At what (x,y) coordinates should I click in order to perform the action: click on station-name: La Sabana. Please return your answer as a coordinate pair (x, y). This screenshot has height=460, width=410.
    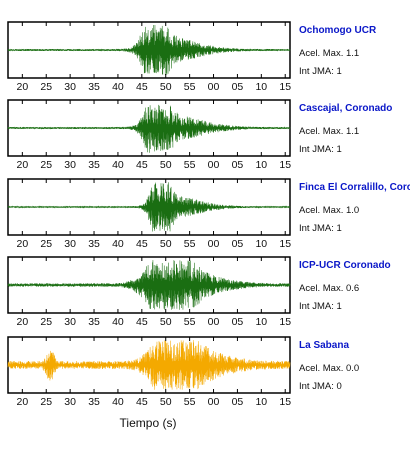
    Looking at the image, I should click on (324, 345).